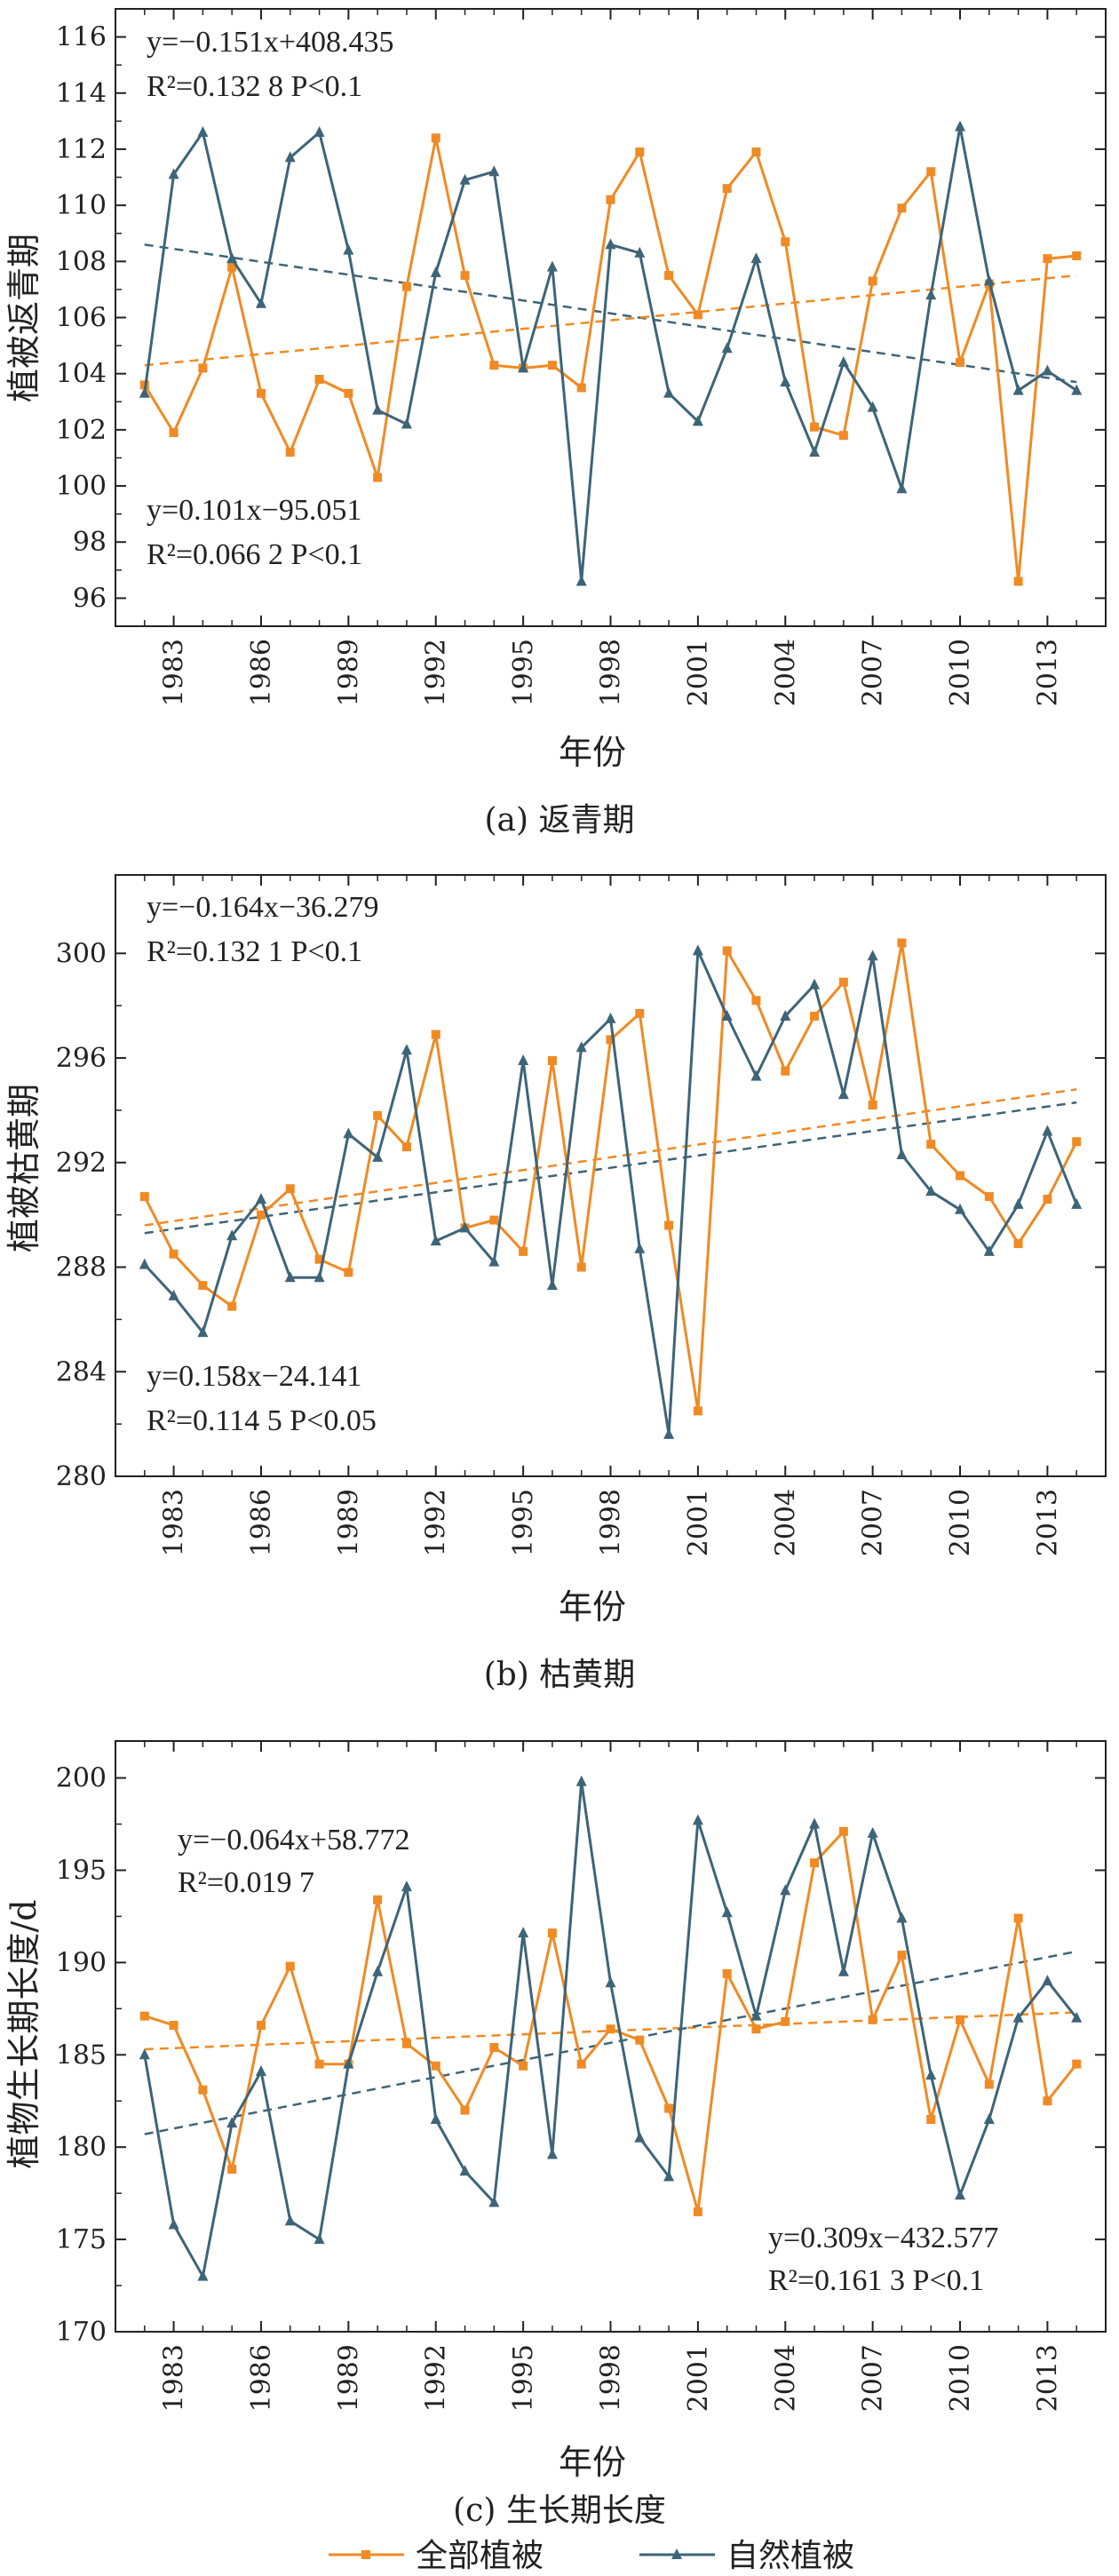 Image resolution: width=1119 pixels, height=2576 pixels. What do you see at coordinates (611, 1522) in the screenshot?
I see `panel-b-xtick-label: 1998` at bounding box center [611, 1522].